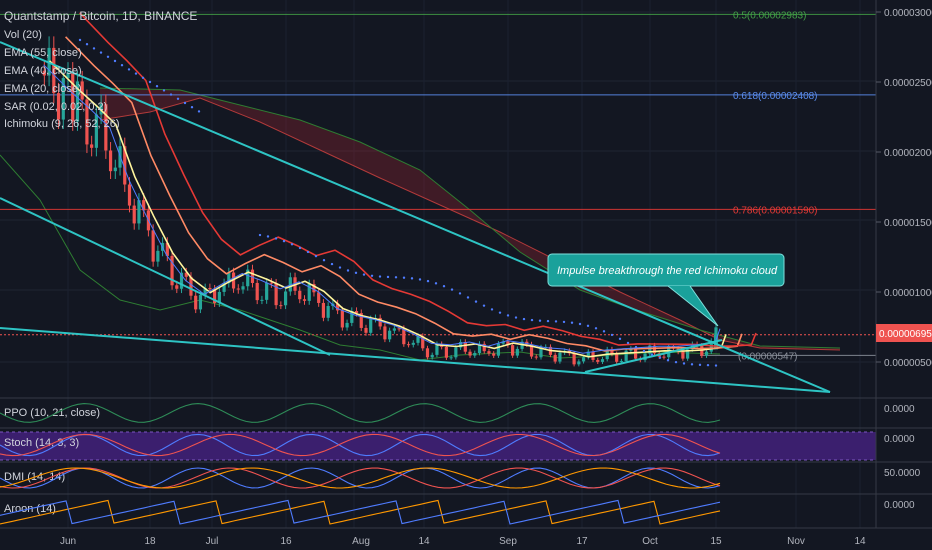 This screenshot has width=932, height=550. What do you see at coordinates (43, 89) in the screenshot?
I see `indicator-label-ema20: EMA (20, close)` at bounding box center [43, 89].